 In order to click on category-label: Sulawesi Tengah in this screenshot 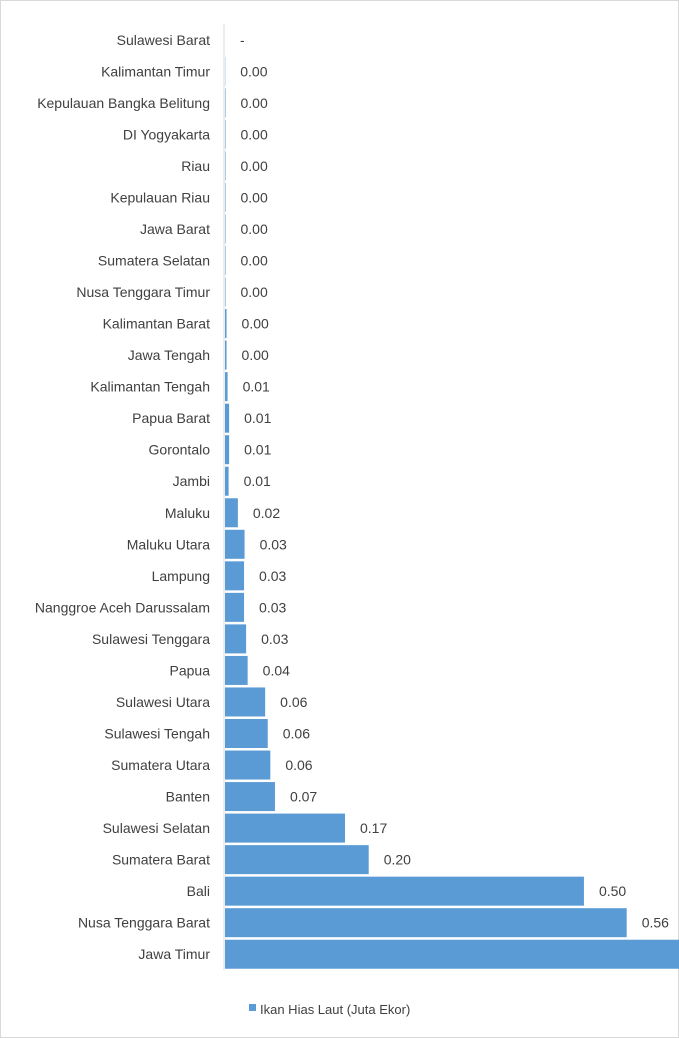, I will do `click(157, 734)`.